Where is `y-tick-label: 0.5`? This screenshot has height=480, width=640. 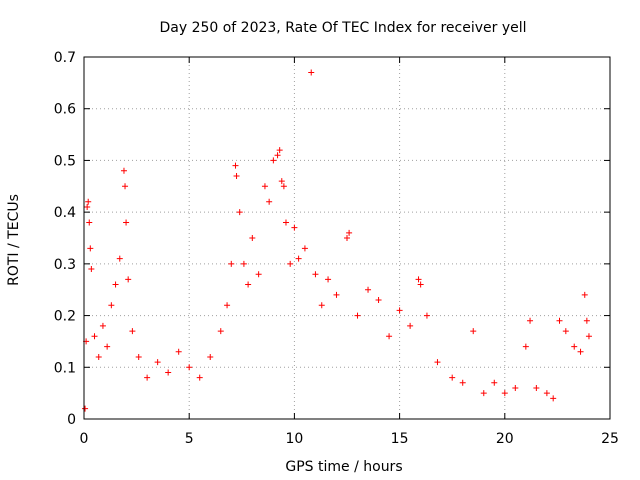 y-tick-label: 0.5 is located at coordinates (65, 161).